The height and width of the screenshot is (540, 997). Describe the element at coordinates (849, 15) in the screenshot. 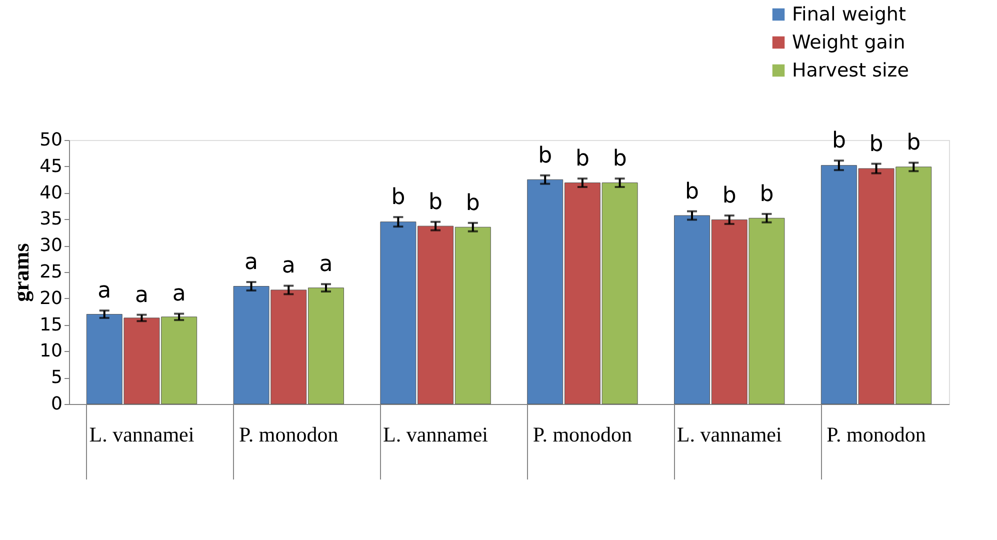

I see `legend-label: Final weight` at that location.